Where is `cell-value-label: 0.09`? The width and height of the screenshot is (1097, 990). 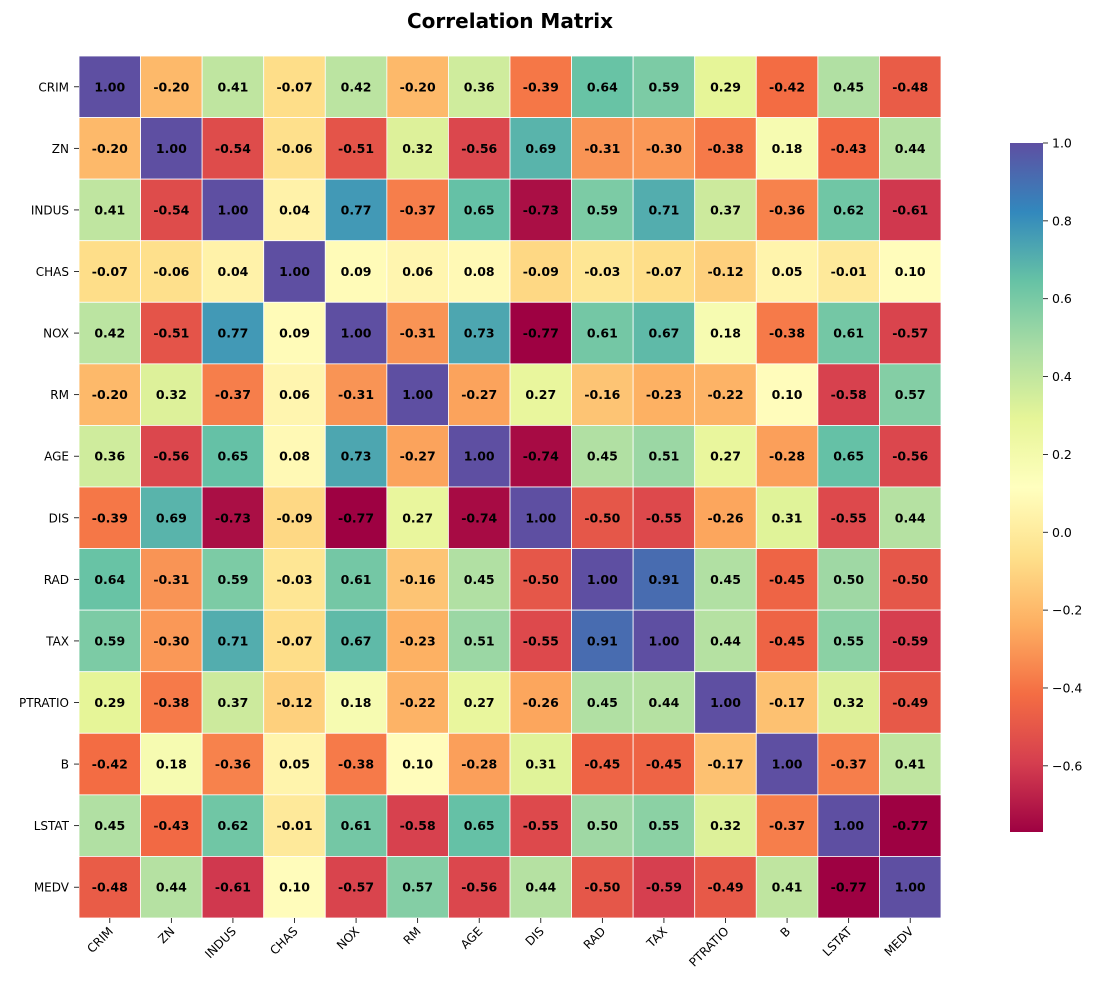
cell-value-label: 0.09 is located at coordinates (294, 333).